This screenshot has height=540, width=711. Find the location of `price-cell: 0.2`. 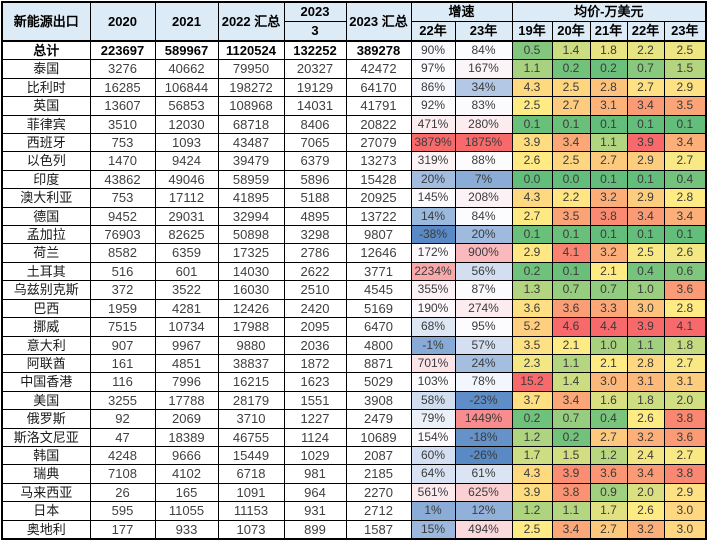

price-cell: 0.2 is located at coordinates (532, 271).